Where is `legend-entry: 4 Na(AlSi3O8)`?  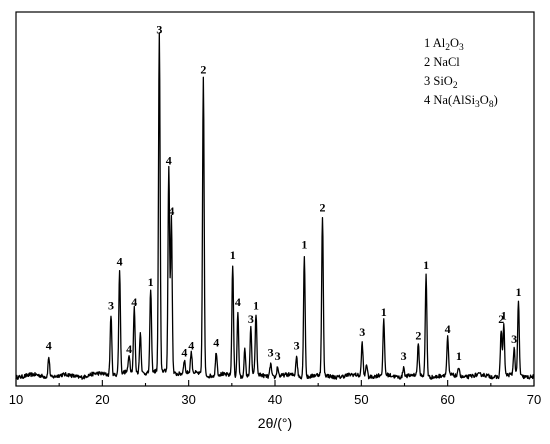 legend-entry: 4 Na(AlSi3O8) is located at coordinates (461, 101).